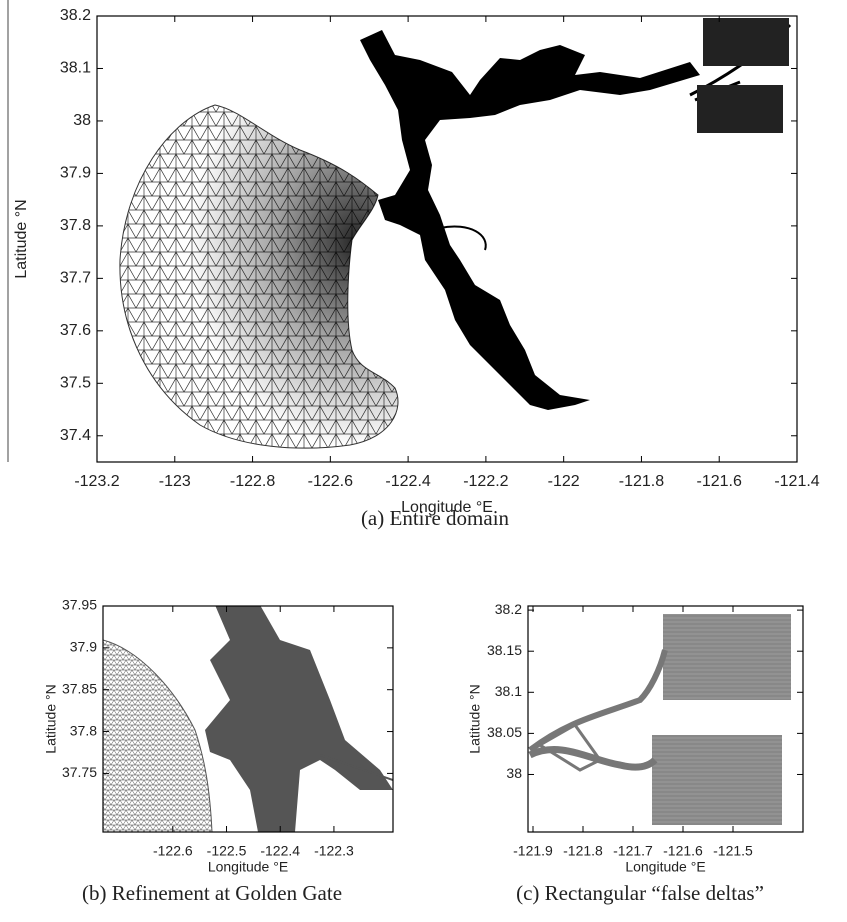 The height and width of the screenshot is (922, 847). I want to click on x-tick-label: -121.9, so click(533, 851).